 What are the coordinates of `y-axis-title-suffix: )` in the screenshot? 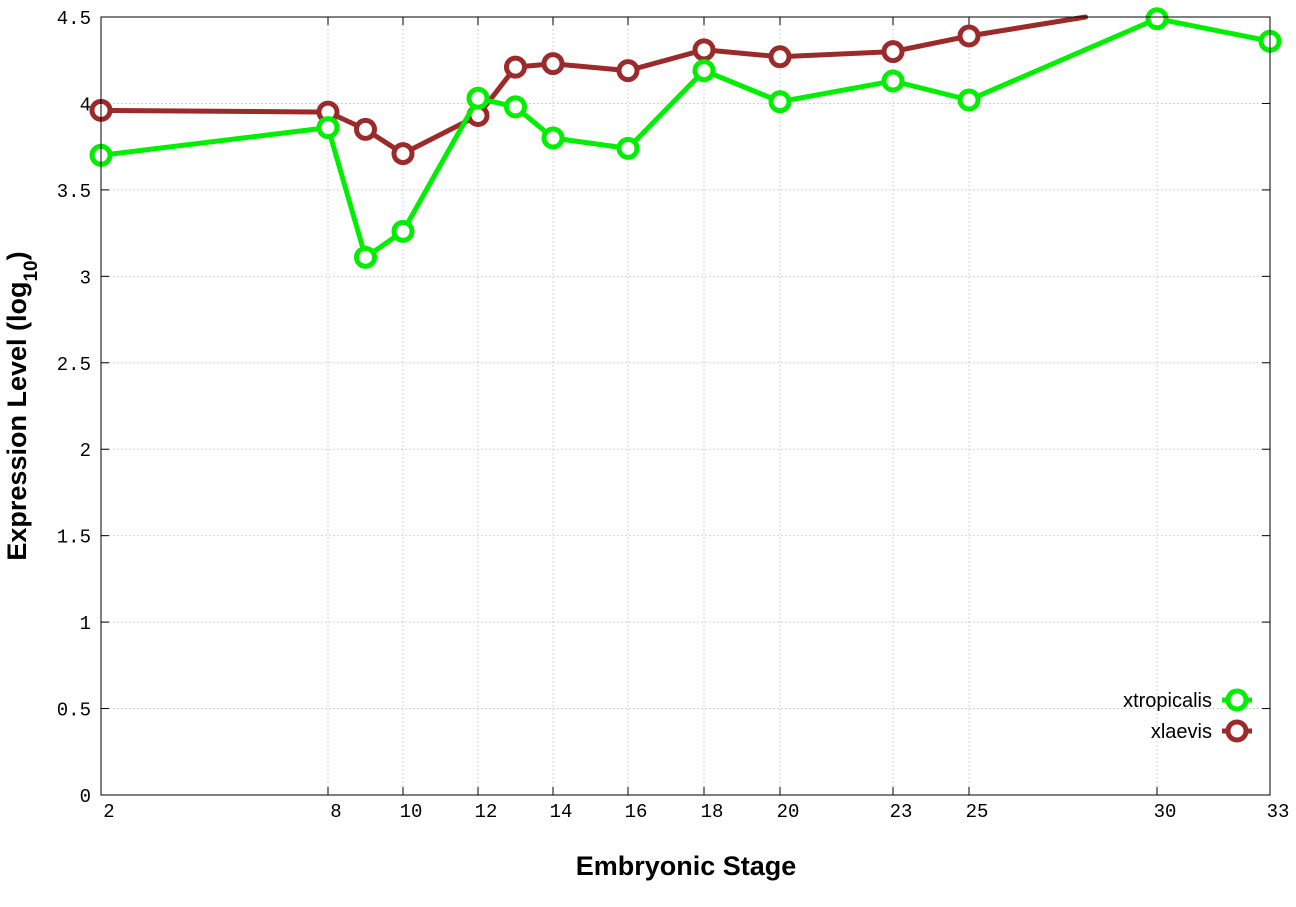 It's located at (17, 255).